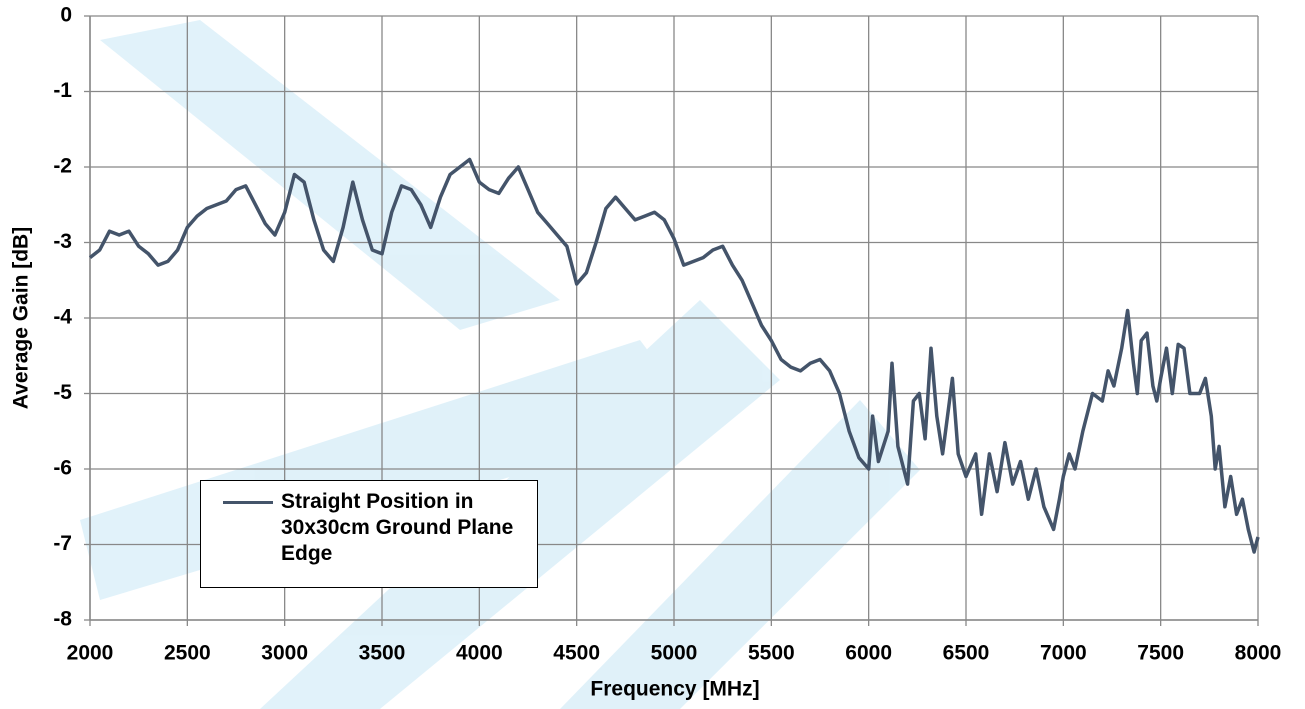  What do you see at coordinates (62, 392) in the screenshot?
I see `y-tick-label: -5` at bounding box center [62, 392].